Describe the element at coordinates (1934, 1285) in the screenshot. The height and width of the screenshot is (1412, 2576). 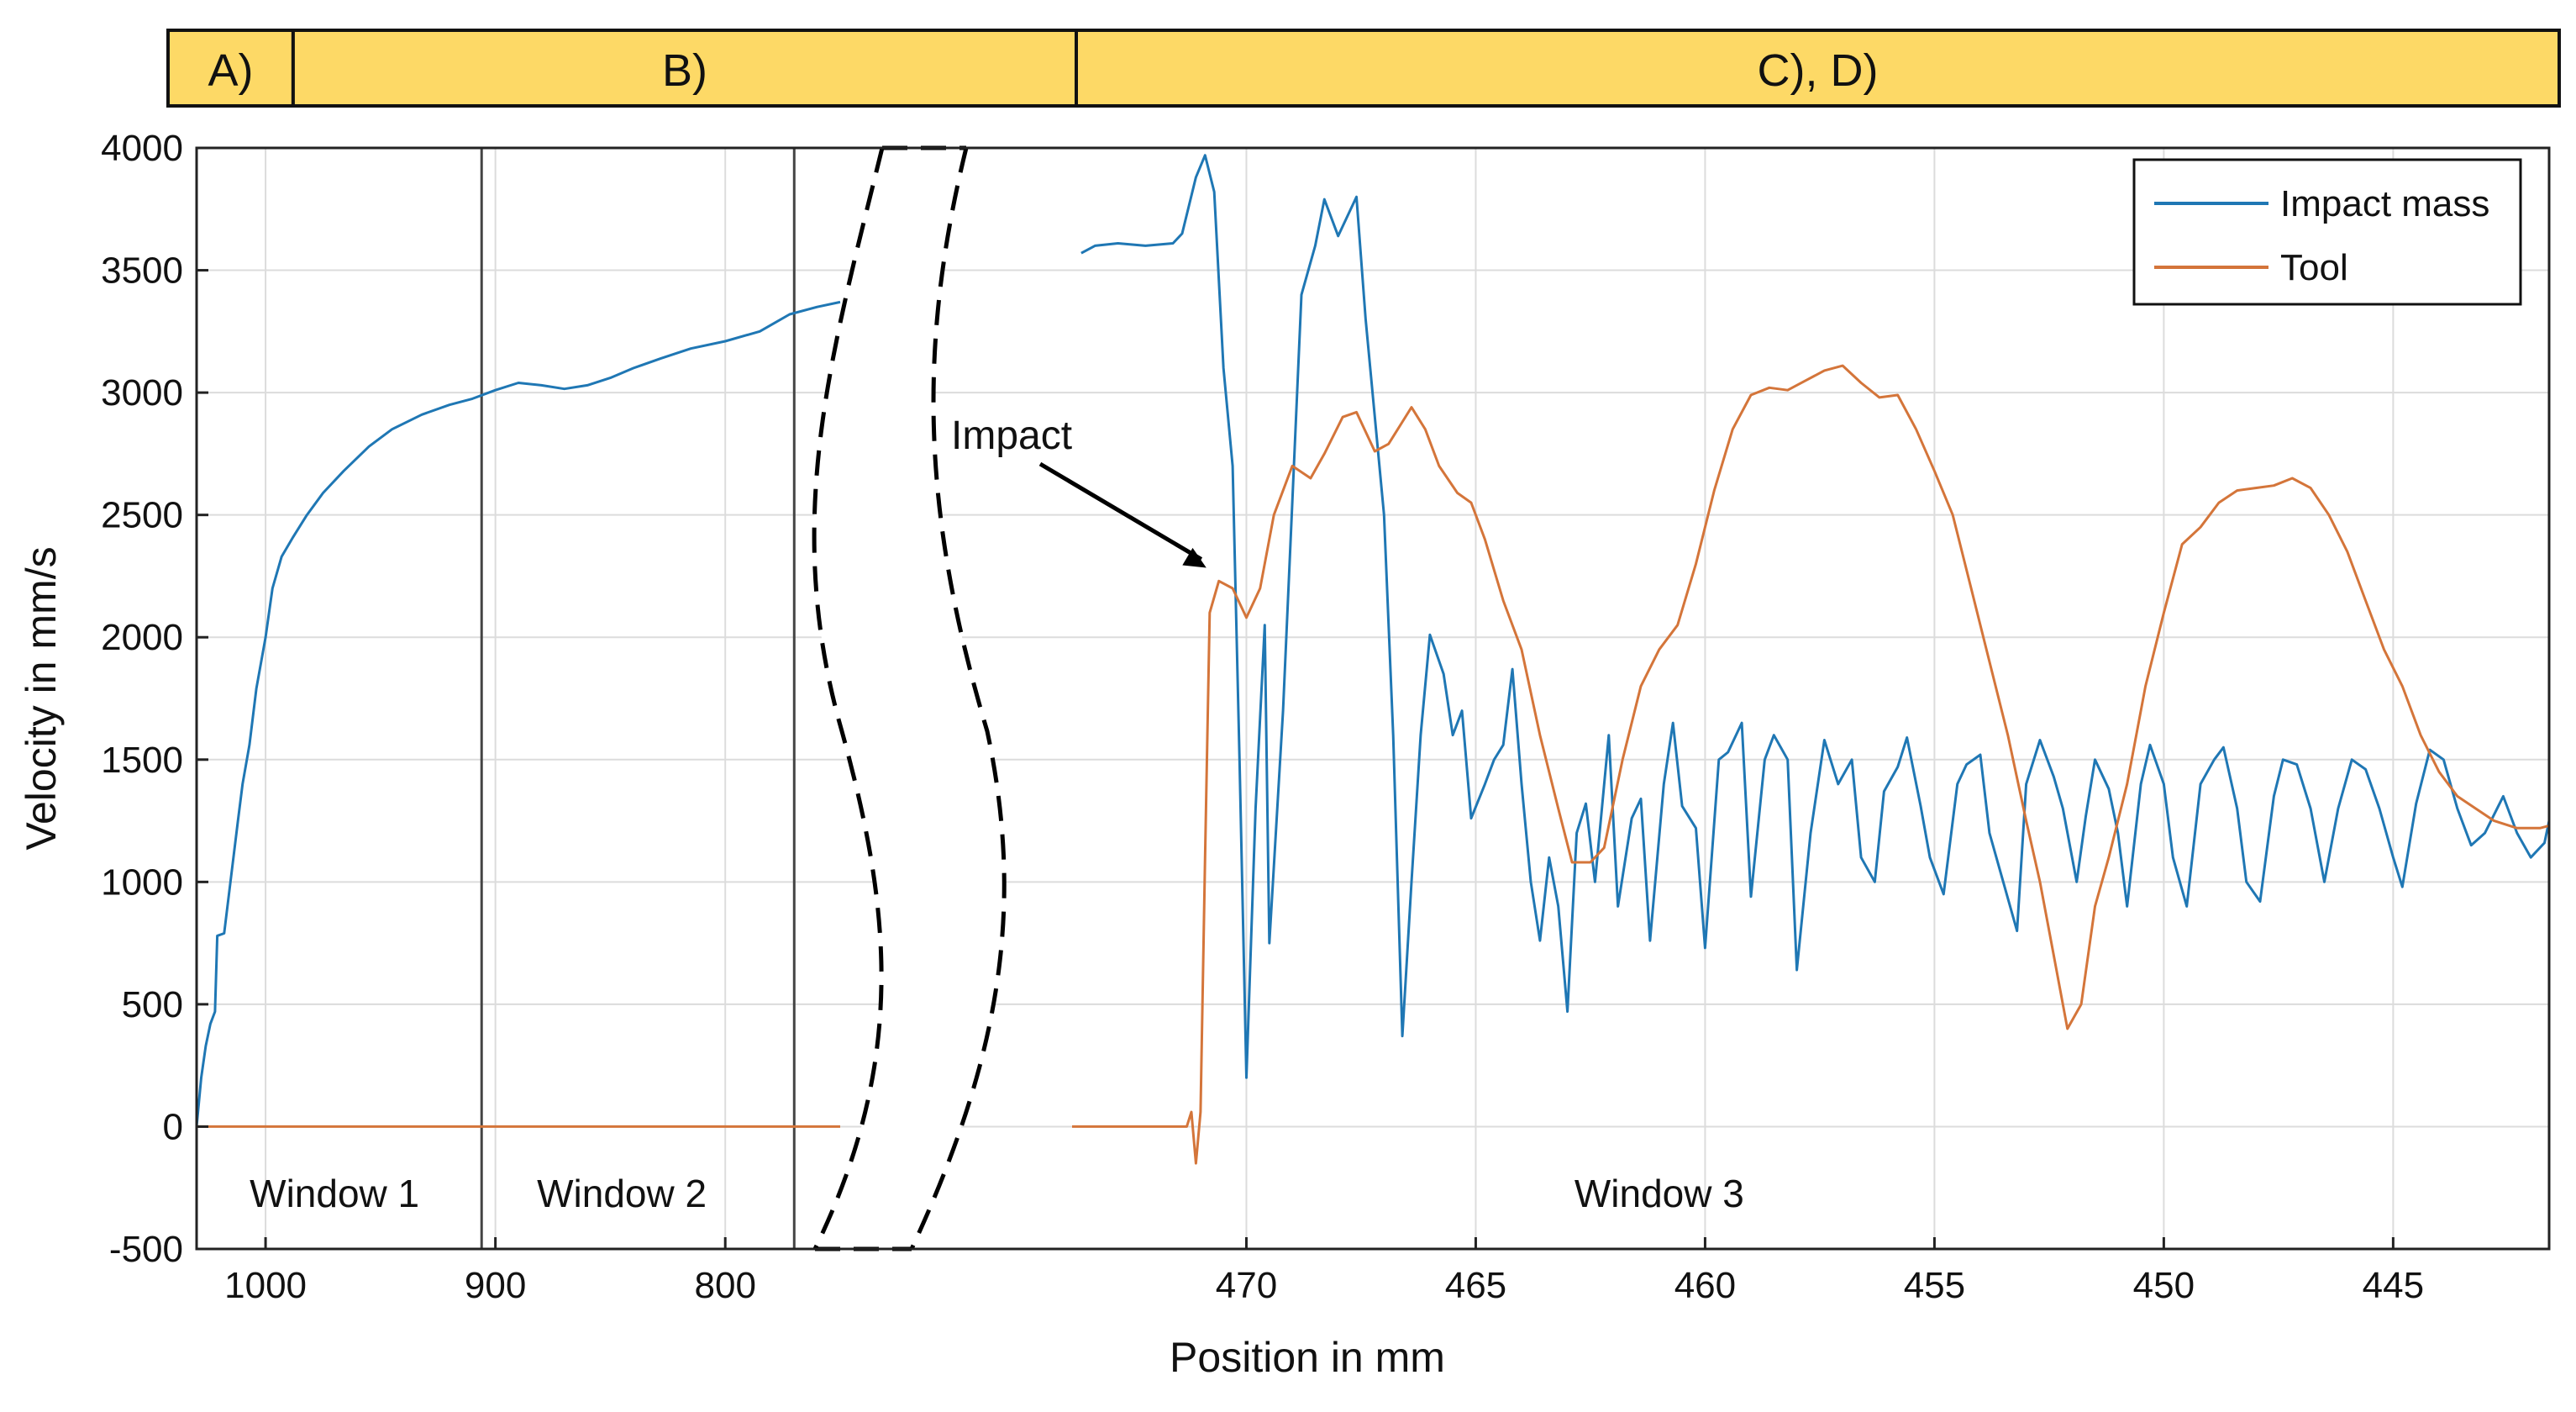
I see `x-tick-label: 455` at that location.